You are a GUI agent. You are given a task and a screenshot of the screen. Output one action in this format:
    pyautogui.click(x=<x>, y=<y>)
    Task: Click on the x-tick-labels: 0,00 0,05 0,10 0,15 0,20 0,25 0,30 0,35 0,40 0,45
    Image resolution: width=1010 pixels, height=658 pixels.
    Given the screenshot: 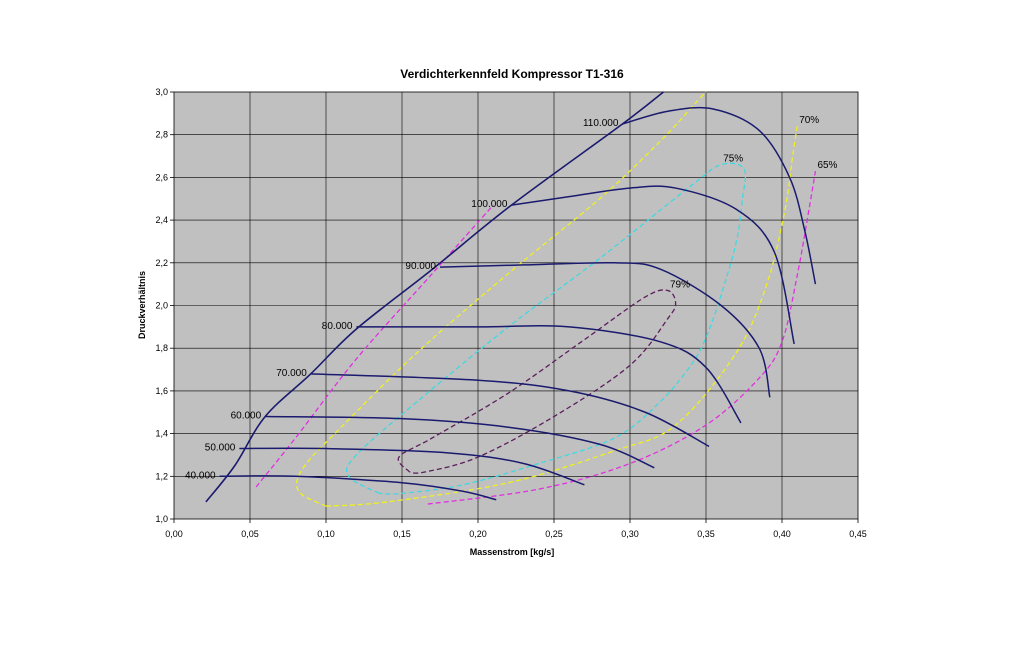 What is the action you would take?
    pyautogui.click(x=516, y=534)
    